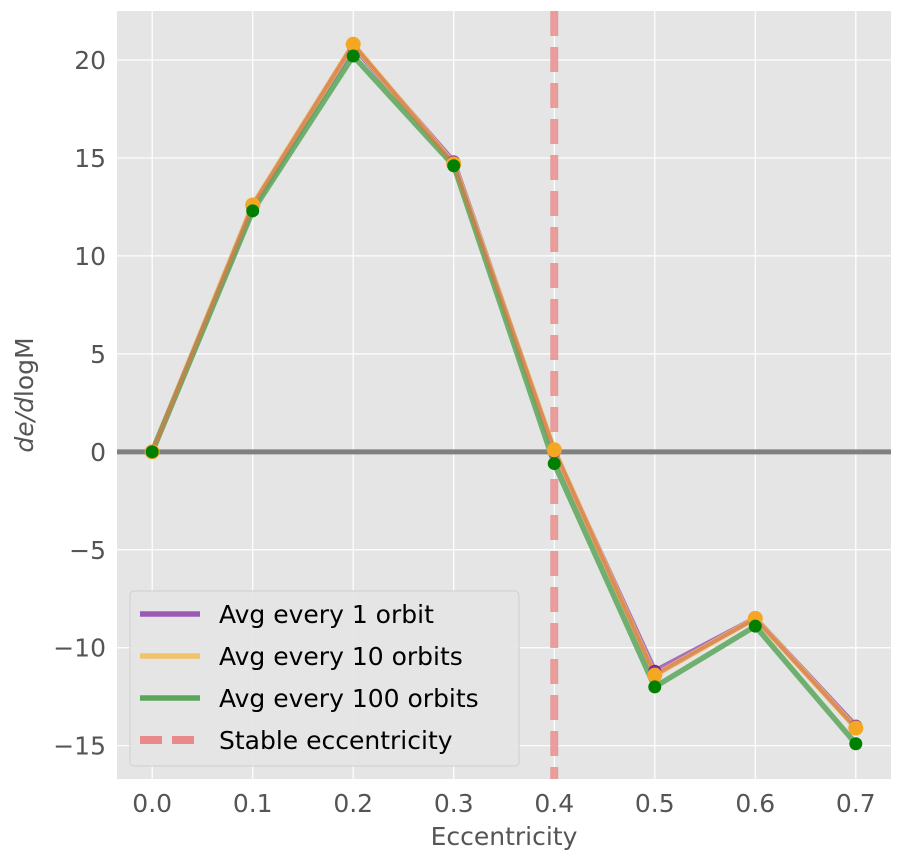 This screenshot has height=861, width=900. What do you see at coordinates (755, 803) in the screenshot?
I see `x-tick-label: 0.6` at bounding box center [755, 803].